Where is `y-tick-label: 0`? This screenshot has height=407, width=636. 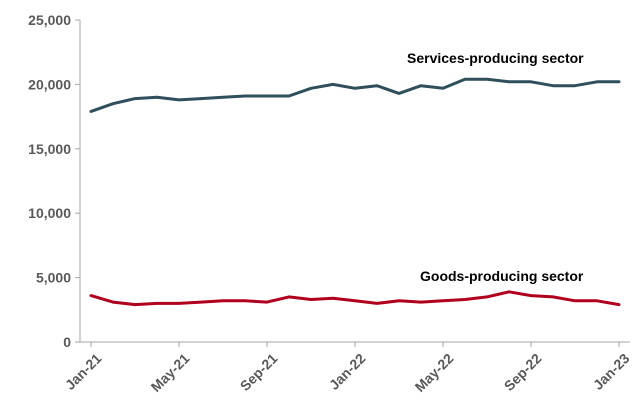 y-tick-label: 0 is located at coordinates (67, 342).